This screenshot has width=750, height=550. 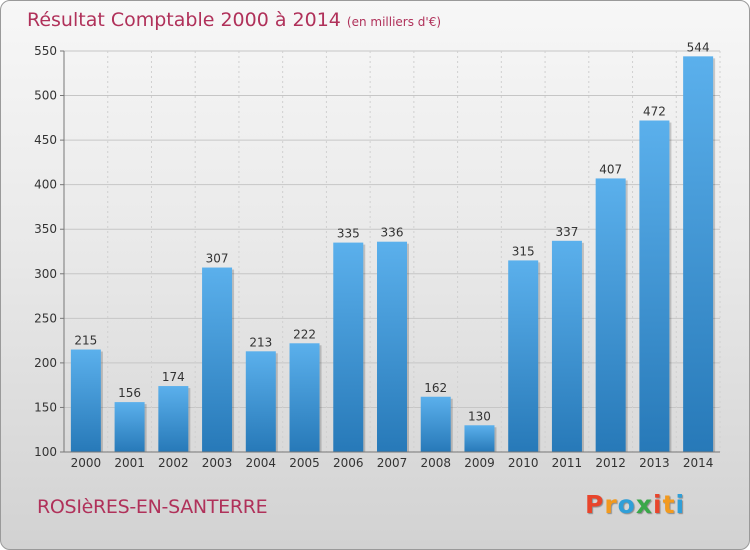 What do you see at coordinates (654, 286) in the screenshot?
I see `bar-2013` at bounding box center [654, 286].